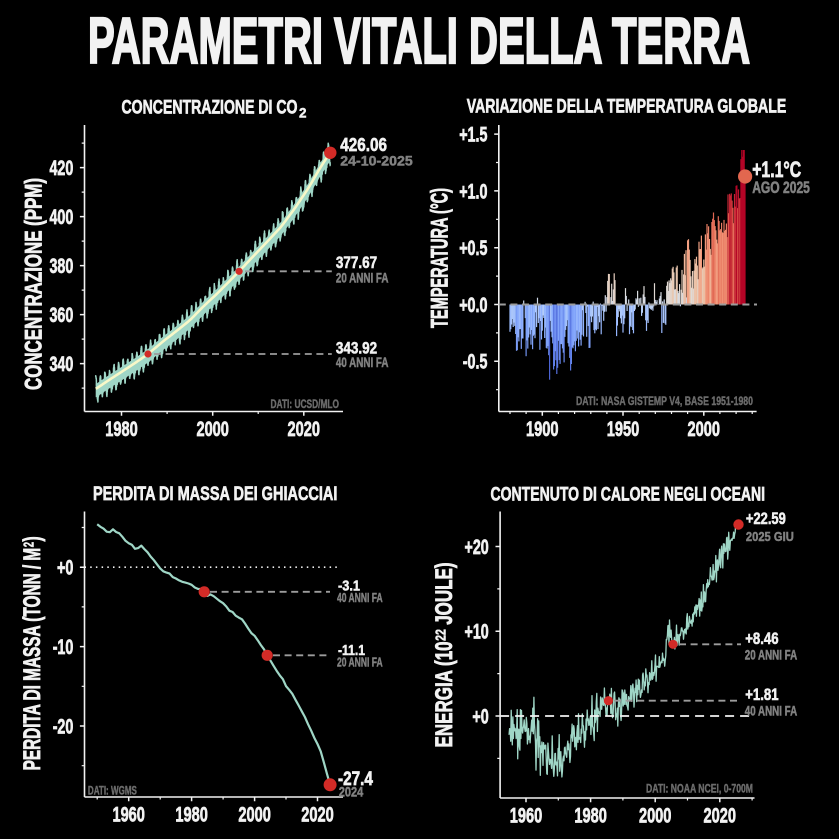 The height and width of the screenshot is (839, 839). Describe the element at coordinates (664, 401) in the screenshot. I see `svg-text:DATI: NASA GISTEMP V4, BASE 19: DATI: NASA GISTEMP V4, BASE 1951-1980` at that location.